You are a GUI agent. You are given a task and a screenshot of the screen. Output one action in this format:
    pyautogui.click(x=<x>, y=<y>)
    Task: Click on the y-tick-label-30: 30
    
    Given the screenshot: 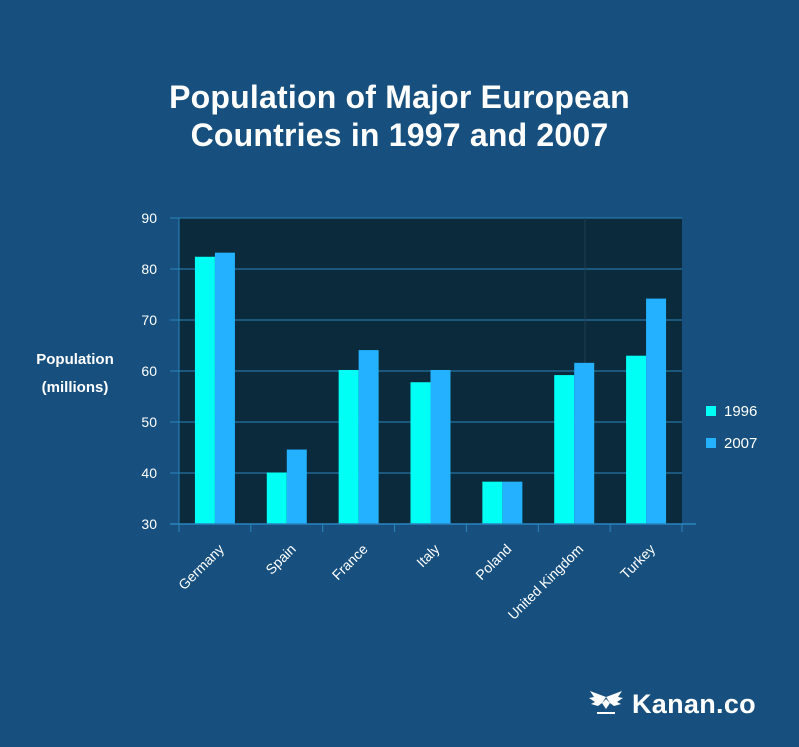 What is the action you would take?
    pyautogui.click(x=149, y=524)
    